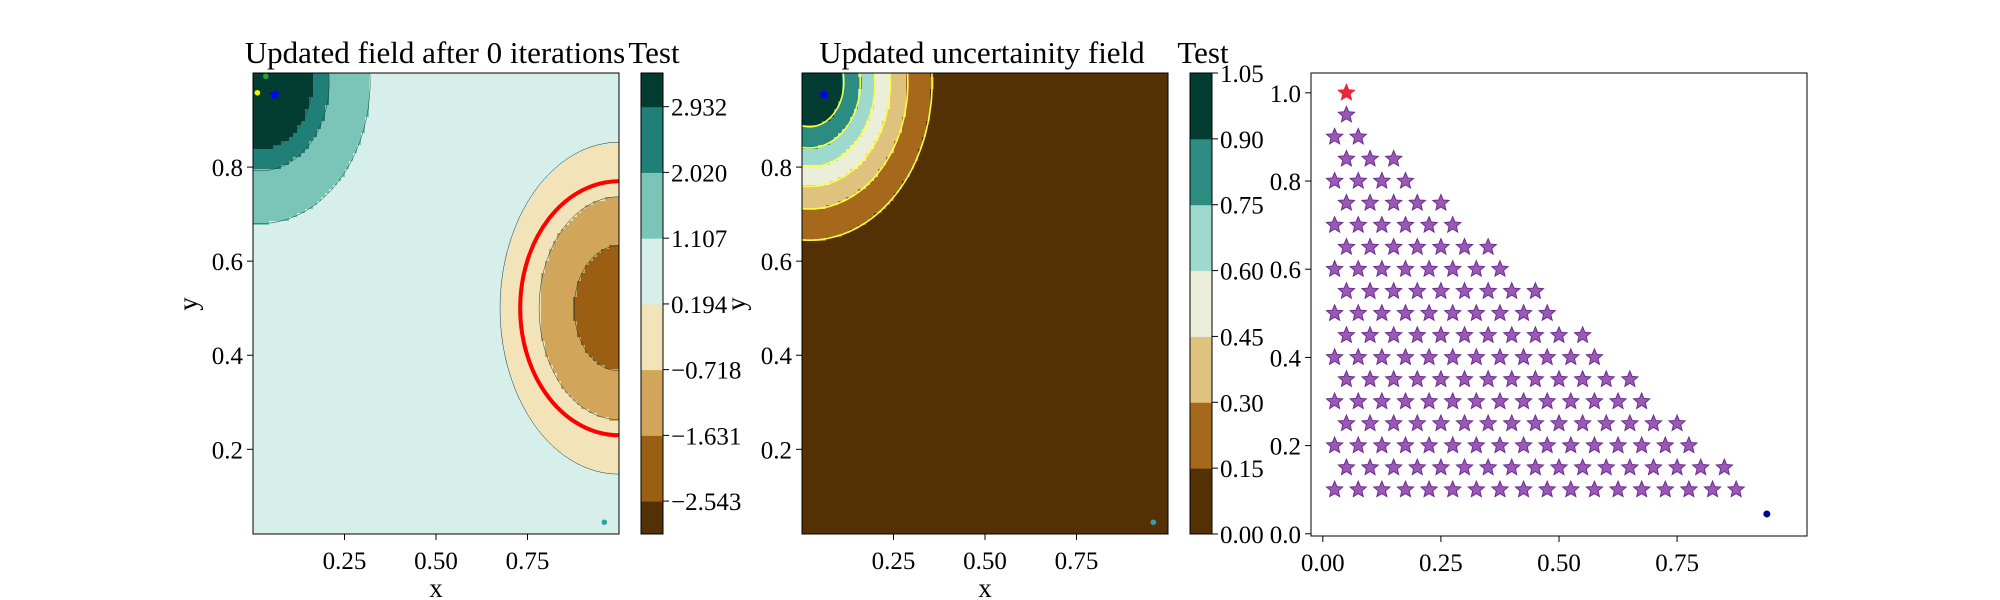 This screenshot has height=600, width=2000. I want to click on y-tick-label: 0.6, so click(1285, 270).